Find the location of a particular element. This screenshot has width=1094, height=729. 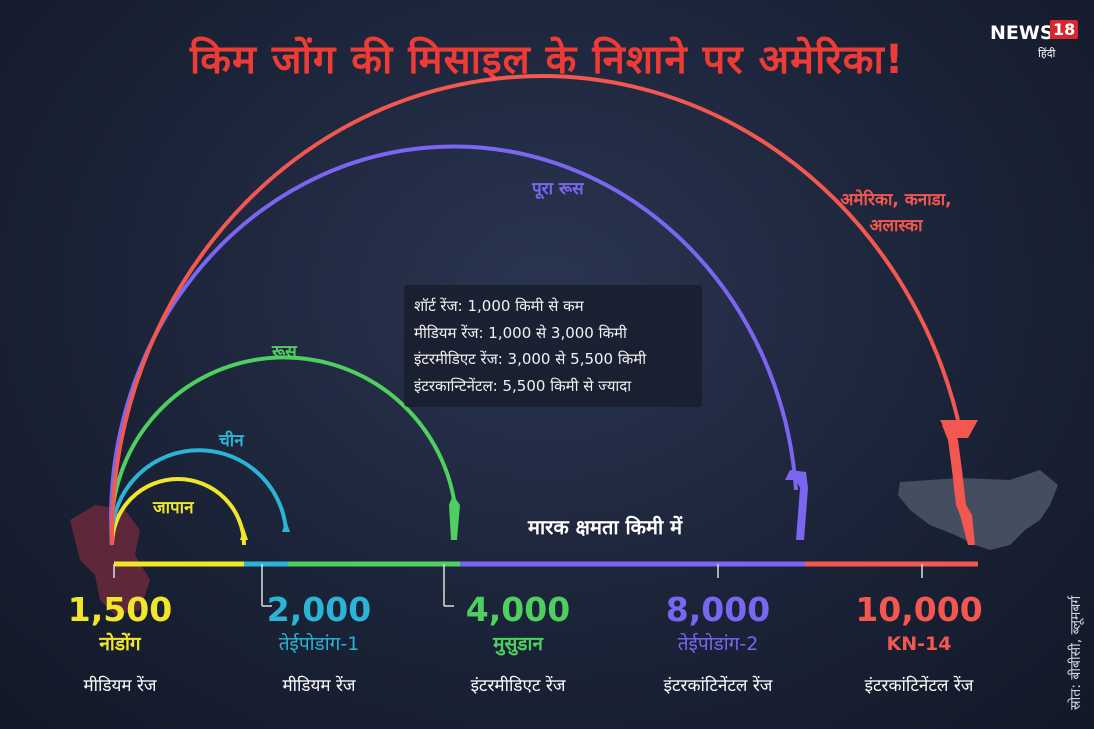

arc-label-america-line2: अलास्का is located at coordinates (896, 226).